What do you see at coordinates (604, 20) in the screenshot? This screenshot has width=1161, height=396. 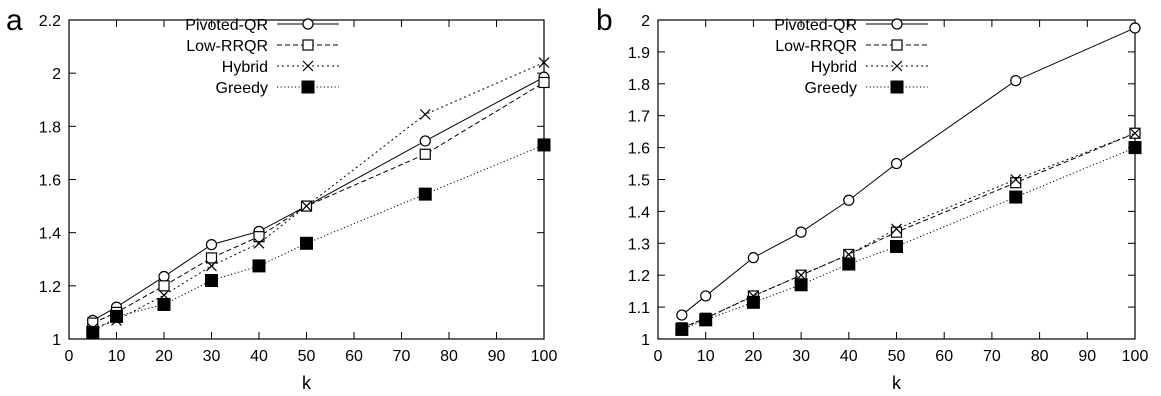 I see `panel-label: b` at bounding box center [604, 20].